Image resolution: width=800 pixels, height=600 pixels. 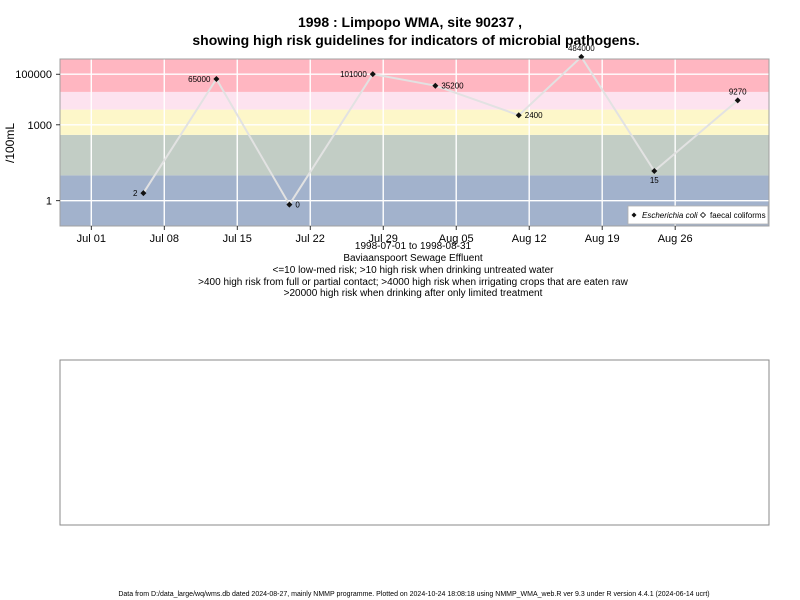 What do you see at coordinates (33, 75) in the screenshot?
I see `y-tick-label-2: 100000` at bounding box center [33, 75].